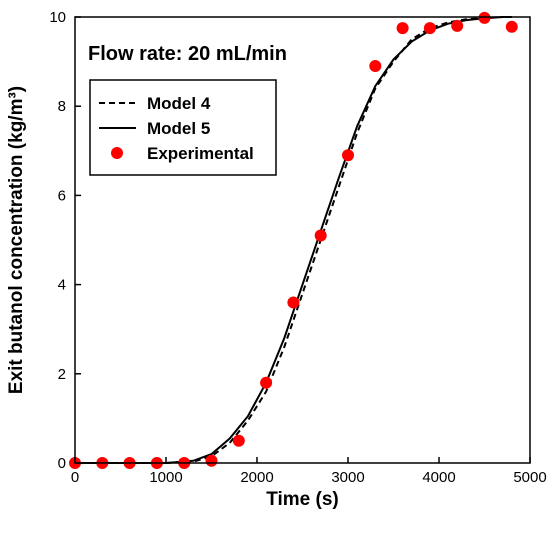  What do you see at coordinates (347, 477) in the screenshot?
I see `x-tick-label: 3000` at bounding box center [347, 477].